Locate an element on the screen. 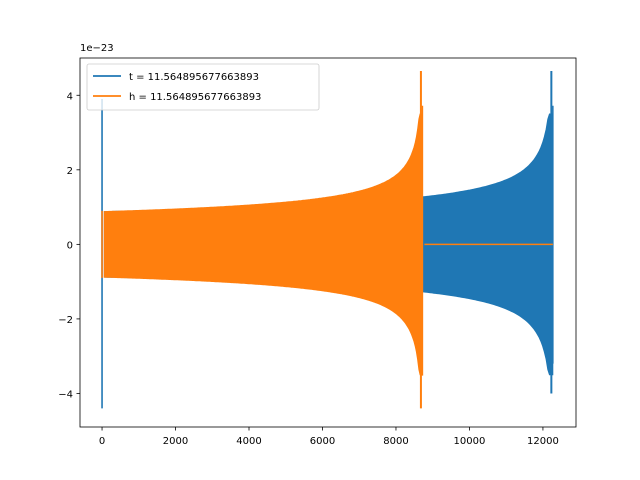 The image size is (640, 480). y-tick-label: −4 is located at coordinates (65, 394).